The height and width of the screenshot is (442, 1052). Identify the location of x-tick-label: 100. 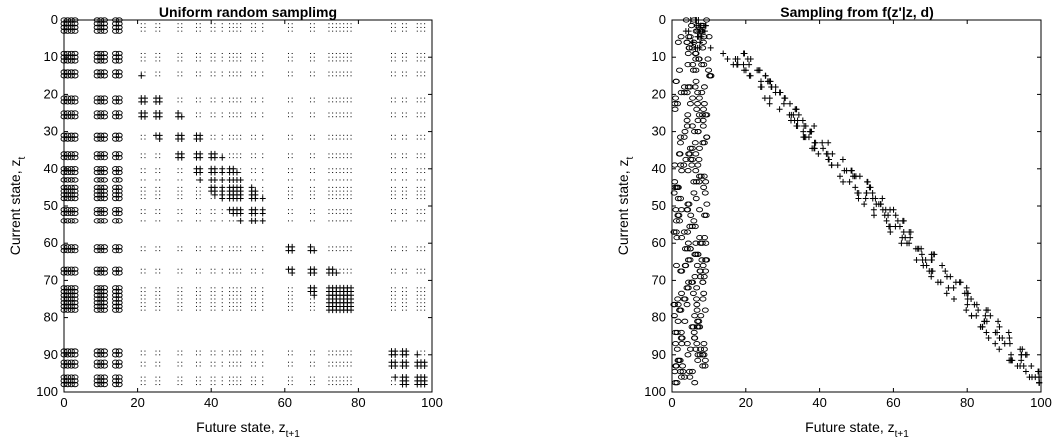
(432, 402).